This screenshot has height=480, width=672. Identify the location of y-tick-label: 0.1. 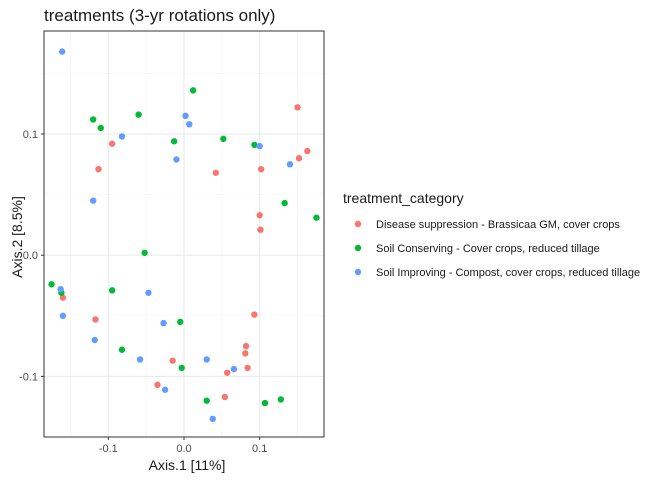
(30, 135).